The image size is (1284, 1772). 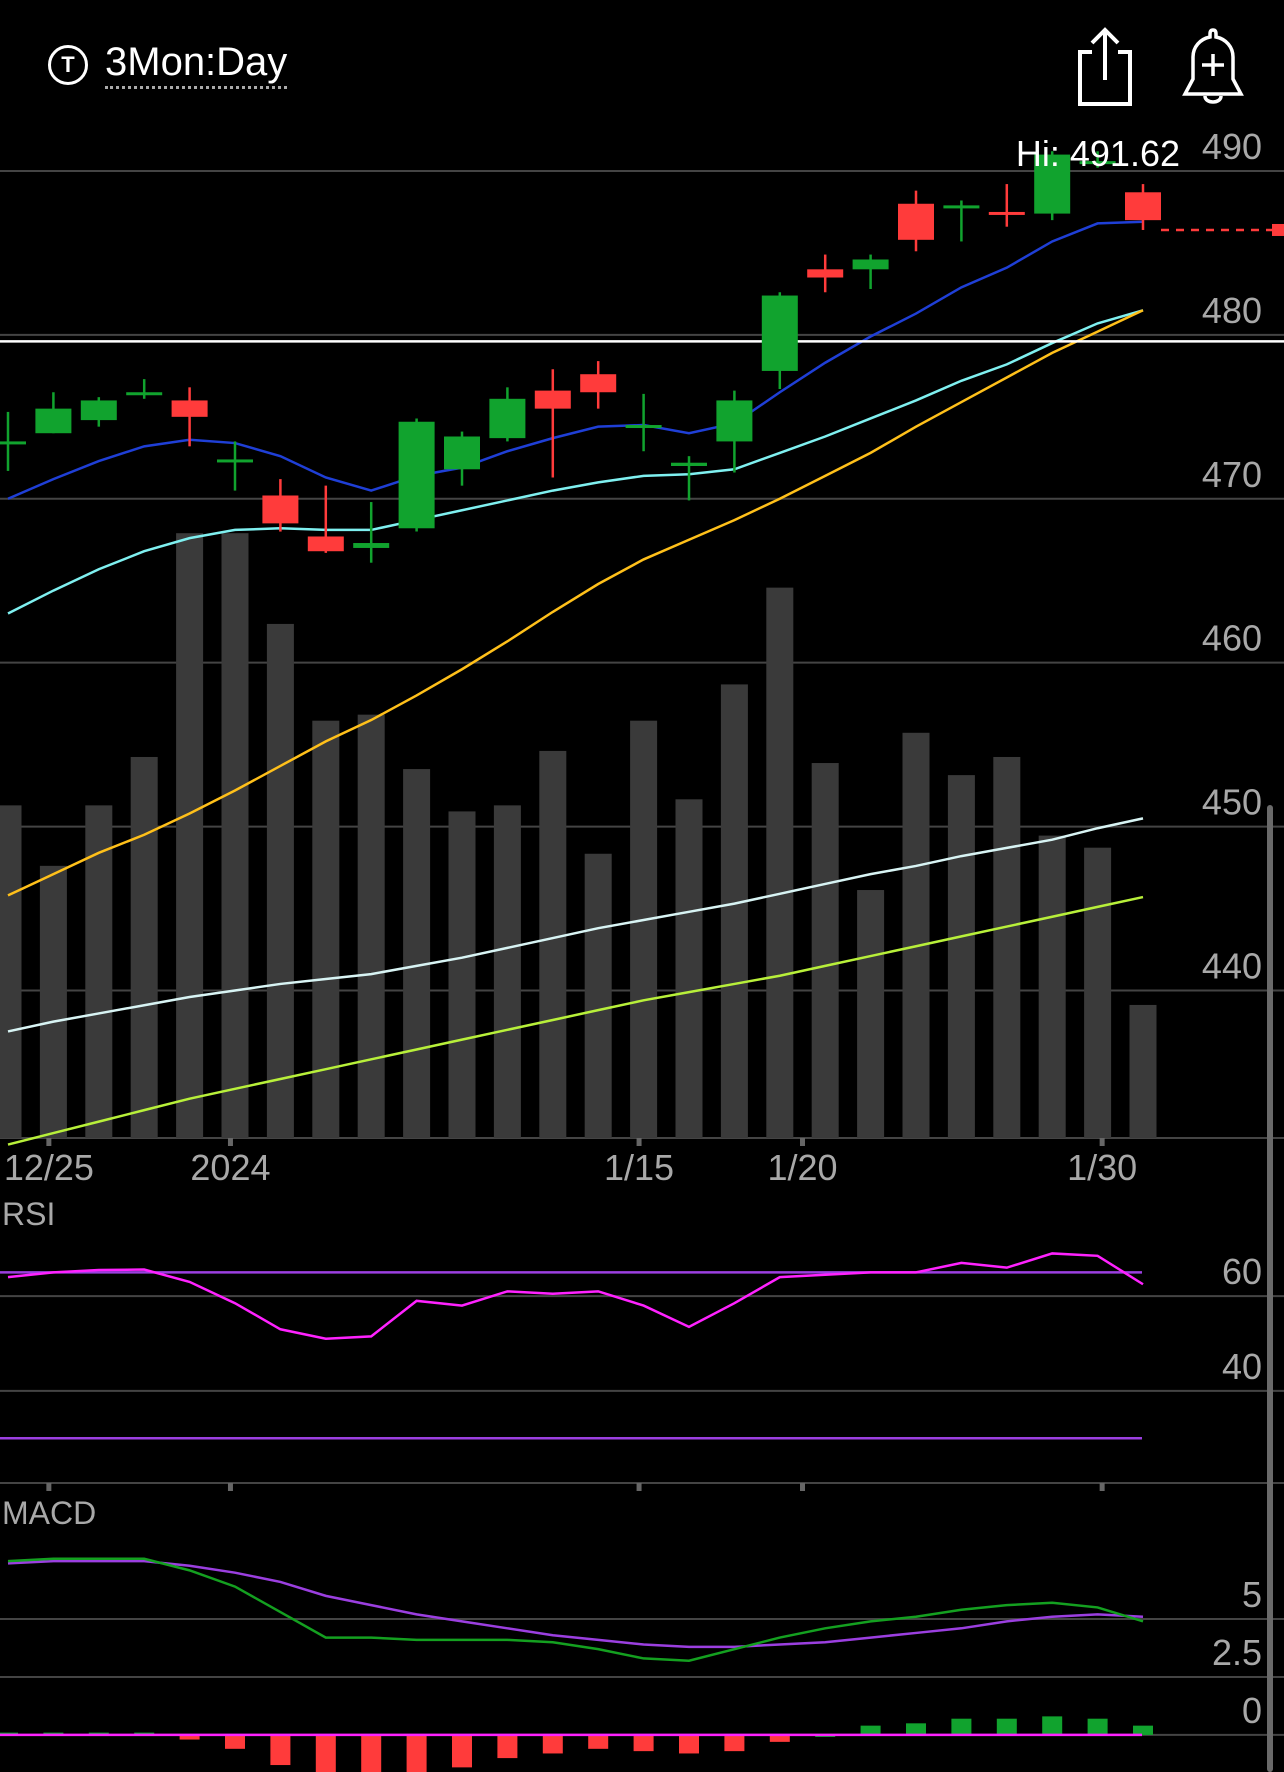 I want to click on macd-tick-label: 0, so click(x=1252, y=1710).